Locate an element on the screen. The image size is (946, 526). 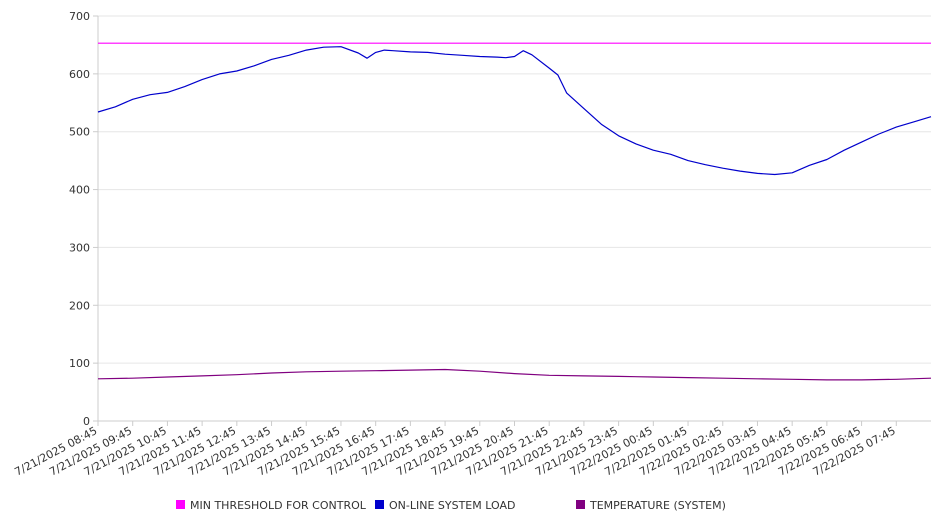
y-tick-label: 400 is located at coordinates (79, 190).